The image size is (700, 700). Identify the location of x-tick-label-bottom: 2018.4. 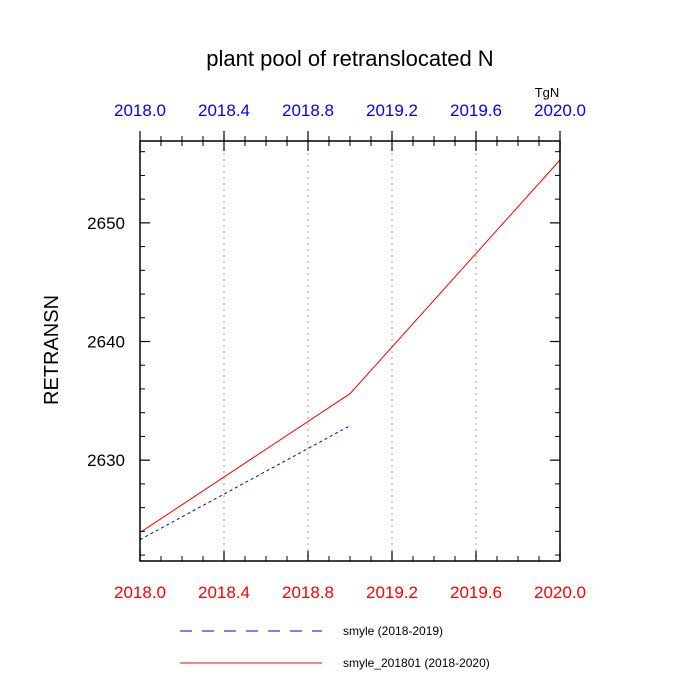
(224, 592).